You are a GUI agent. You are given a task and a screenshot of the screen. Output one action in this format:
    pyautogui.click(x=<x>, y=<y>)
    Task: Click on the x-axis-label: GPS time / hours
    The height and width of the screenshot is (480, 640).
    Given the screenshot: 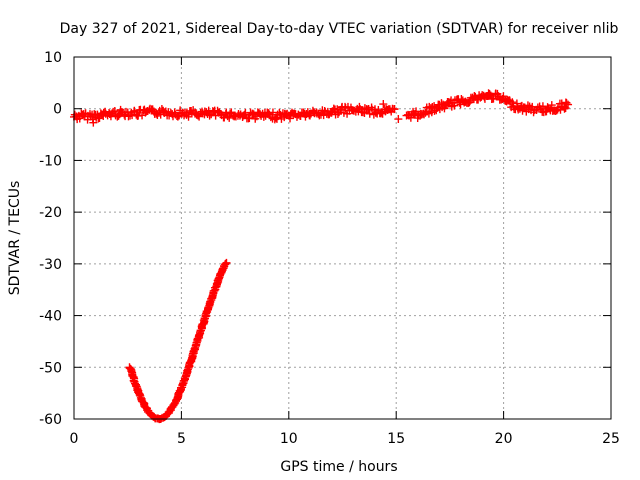 What is the action you would take?
    pyautogui.click(x=338, y=467)
    